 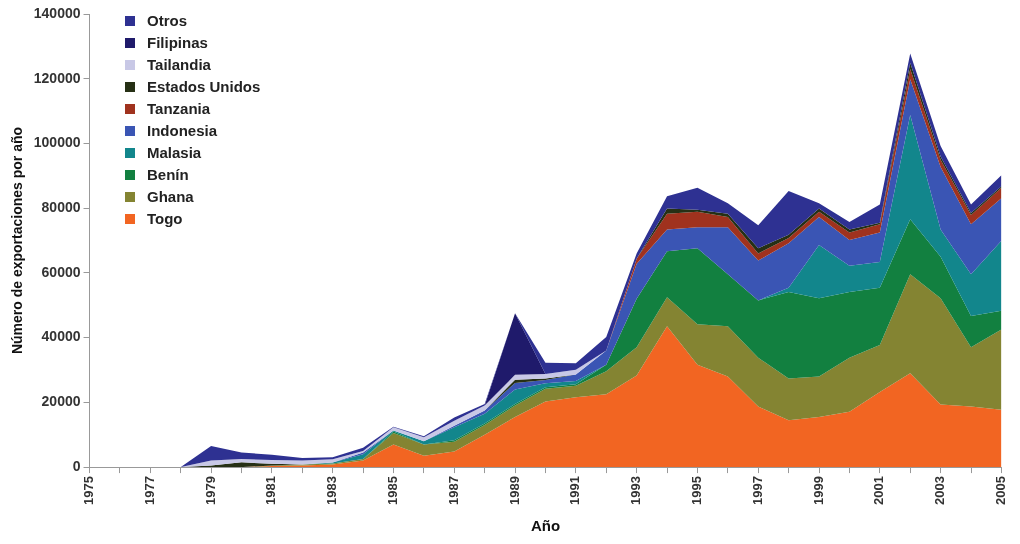 What do you see at coordinates (57, 142) in the screenshot?
I see `y-tick-label: 100000` at bounding box center [57, 142].